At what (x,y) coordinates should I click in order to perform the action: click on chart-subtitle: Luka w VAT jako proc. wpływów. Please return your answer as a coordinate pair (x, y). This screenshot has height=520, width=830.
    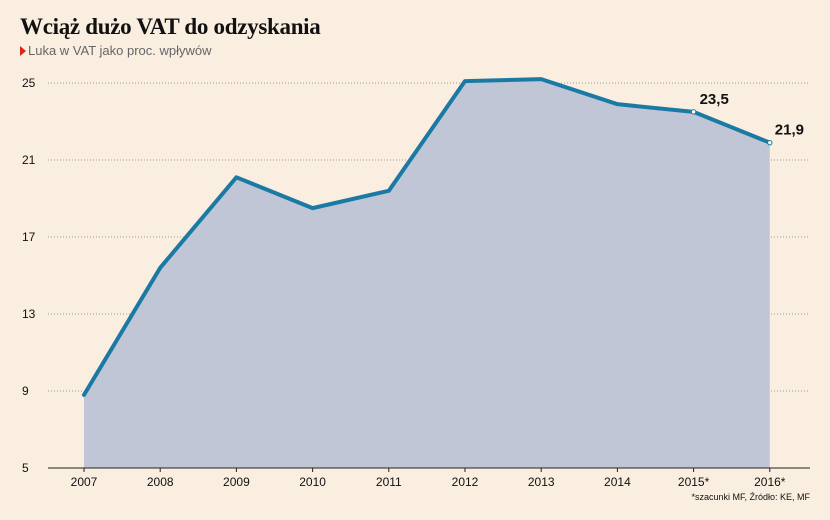
    Looking at the image, I should click on (116, 50).